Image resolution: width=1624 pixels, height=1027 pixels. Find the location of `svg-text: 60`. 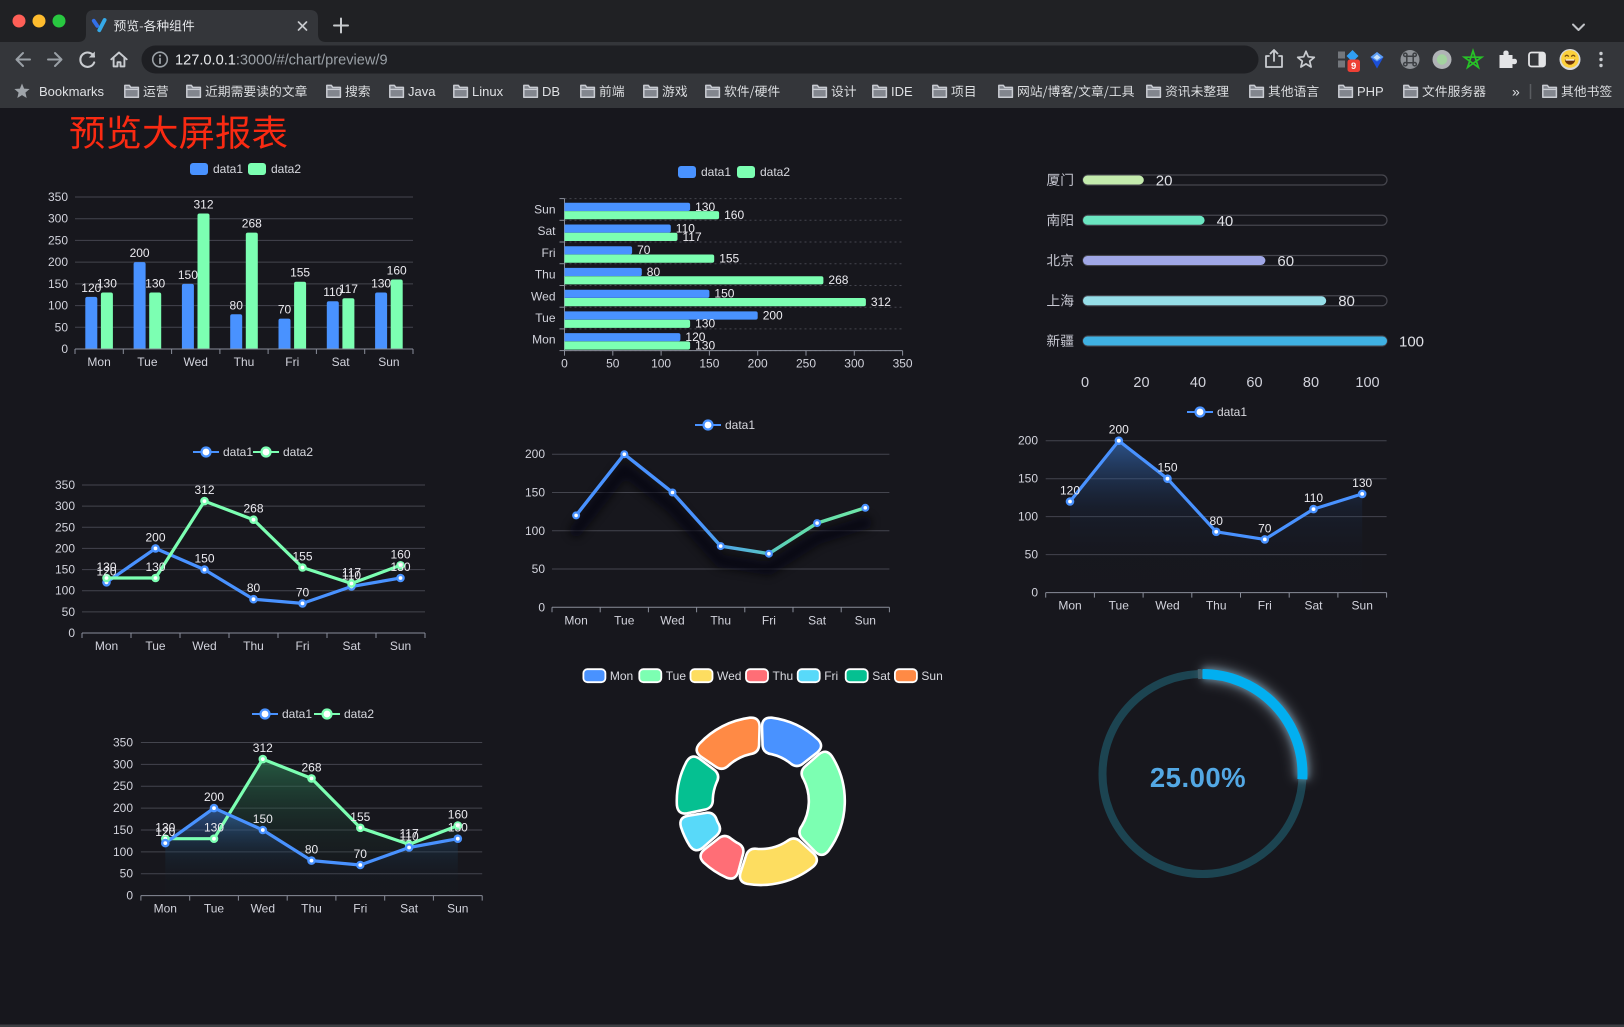

svg-text: 60 is located at coordinates (1285, 261).